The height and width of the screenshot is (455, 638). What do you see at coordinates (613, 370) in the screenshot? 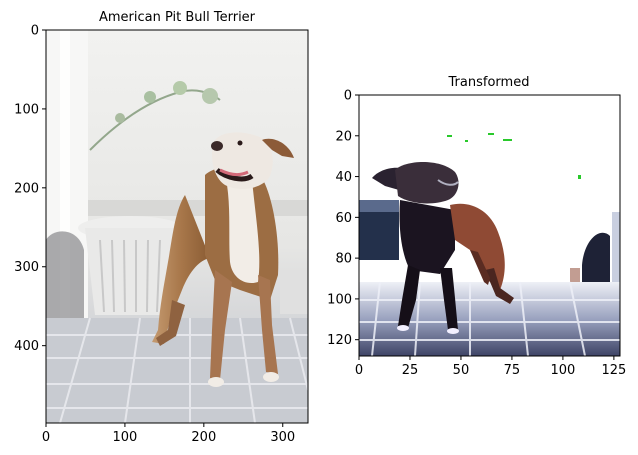
I see `right-x-tick-label: 125` at bounding box center [613, 370].